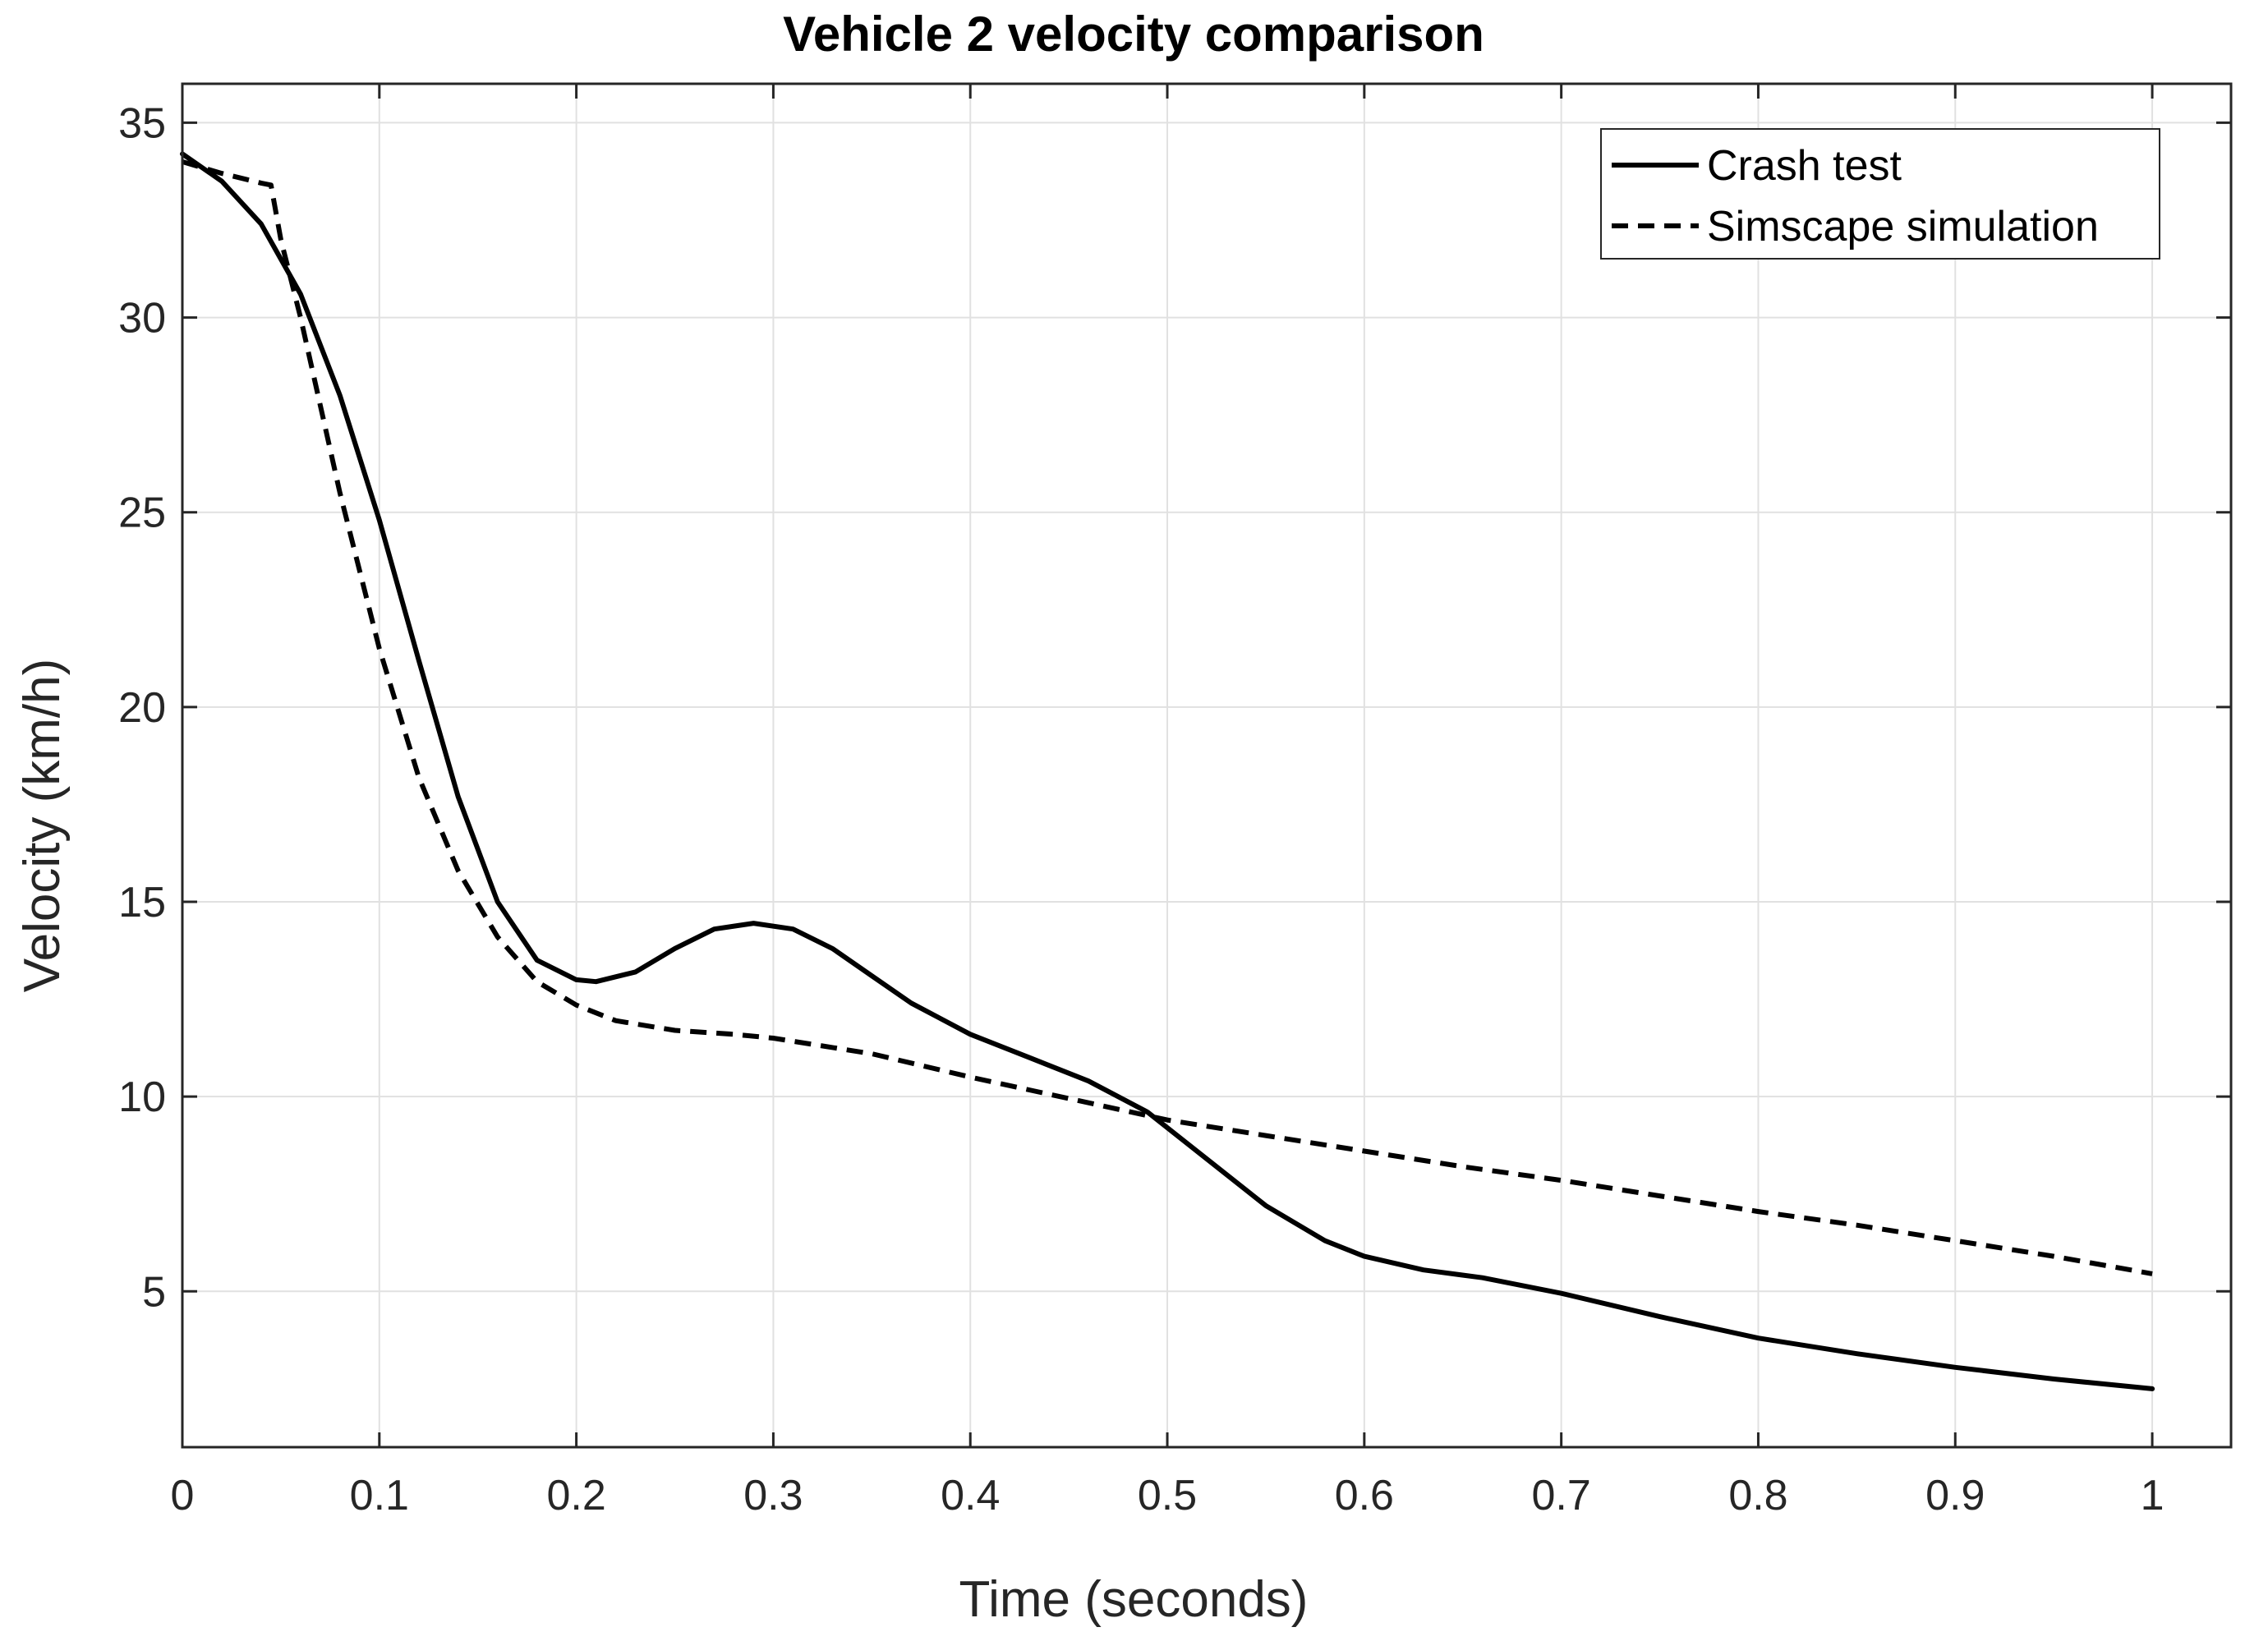 The height and width of the screenshot is (1641, 2268). What do you see at coordinates (142, 902) in the screenshot?
I see `y-tick-label: 15` at bounding box center [142, 902].